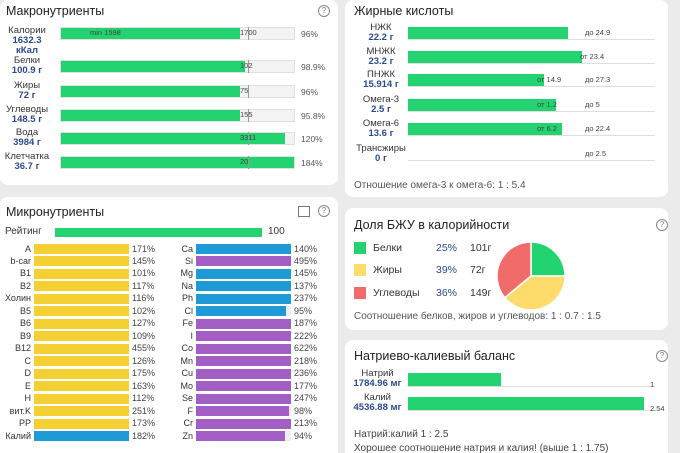 The width and height of the screenshot is (680, 453). What do you see at coordinates (27, 248) in the screenshot?
I see `micro-name: A` at bounding box center [27, 248].